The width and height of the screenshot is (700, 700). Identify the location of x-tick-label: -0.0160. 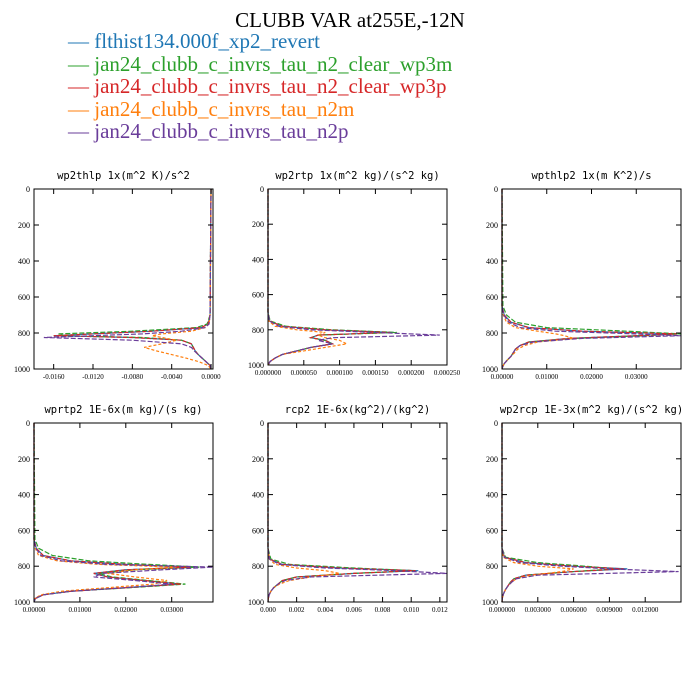
(54, 377).